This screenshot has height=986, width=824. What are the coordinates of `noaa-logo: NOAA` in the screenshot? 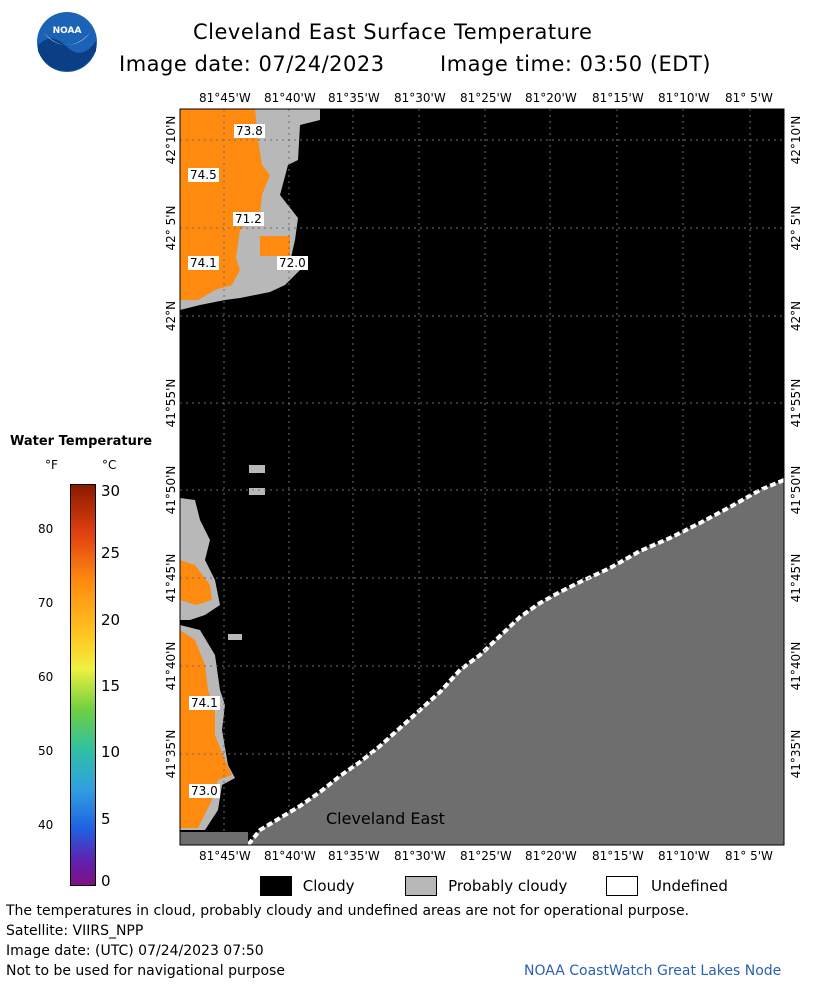 It's located at (67, 42).